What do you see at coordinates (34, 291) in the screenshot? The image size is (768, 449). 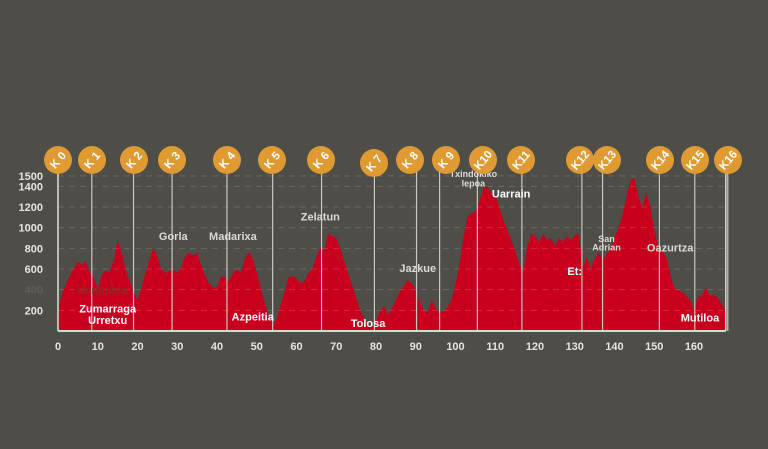 I see `y-tick-label: 400` at bounding box center [34, 291].